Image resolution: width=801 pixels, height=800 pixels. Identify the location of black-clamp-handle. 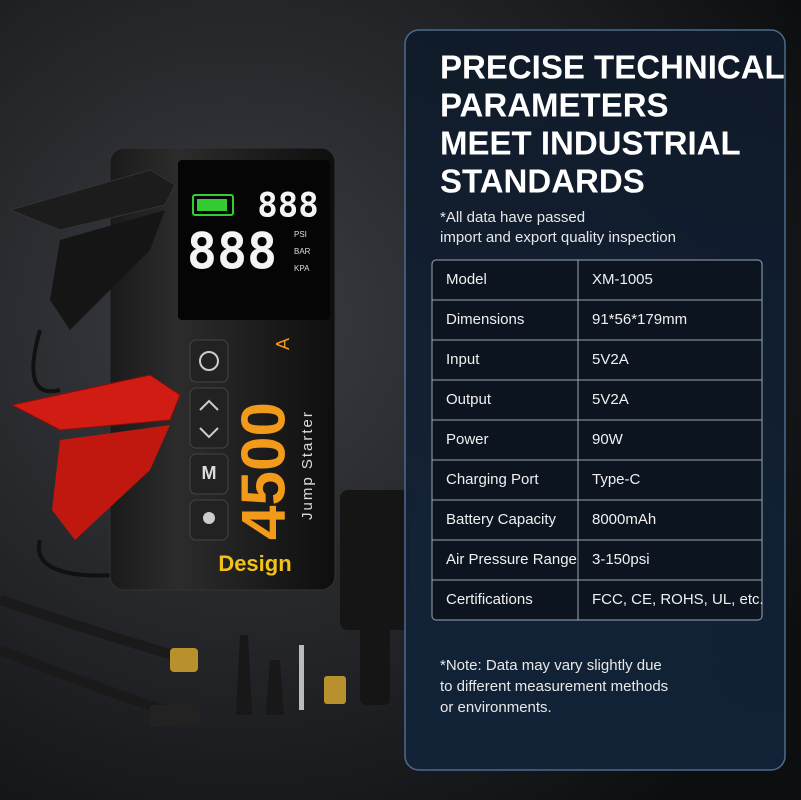
(107, 270).